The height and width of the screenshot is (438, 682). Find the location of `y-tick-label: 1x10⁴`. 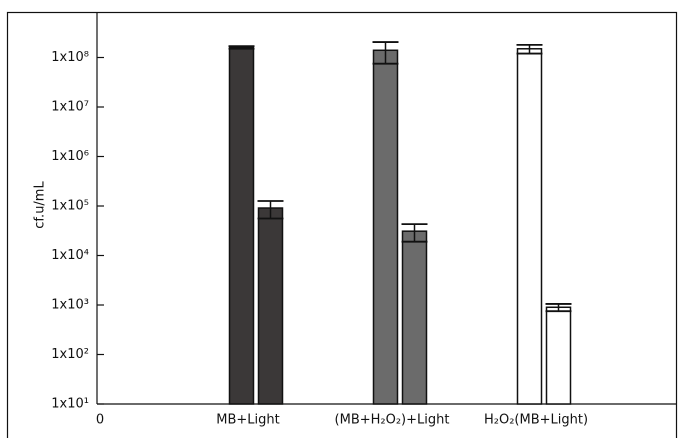

y-tick-label: 1x10⁴ is located at coordinates (70, 255).